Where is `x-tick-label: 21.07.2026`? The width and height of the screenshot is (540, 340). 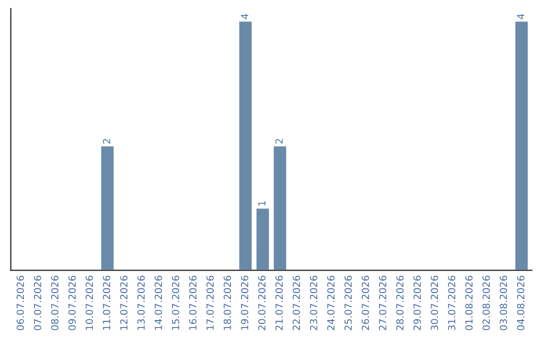
x-tick-label: 21.07.2026 is located at coordinates (279, 303).